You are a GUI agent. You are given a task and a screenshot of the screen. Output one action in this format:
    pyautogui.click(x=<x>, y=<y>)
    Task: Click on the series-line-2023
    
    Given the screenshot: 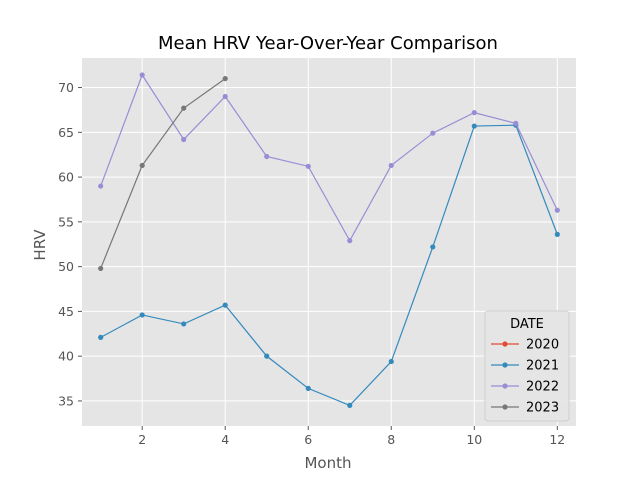 What is the action you would take?
    pyautogui.click(x=163, y=173)
    